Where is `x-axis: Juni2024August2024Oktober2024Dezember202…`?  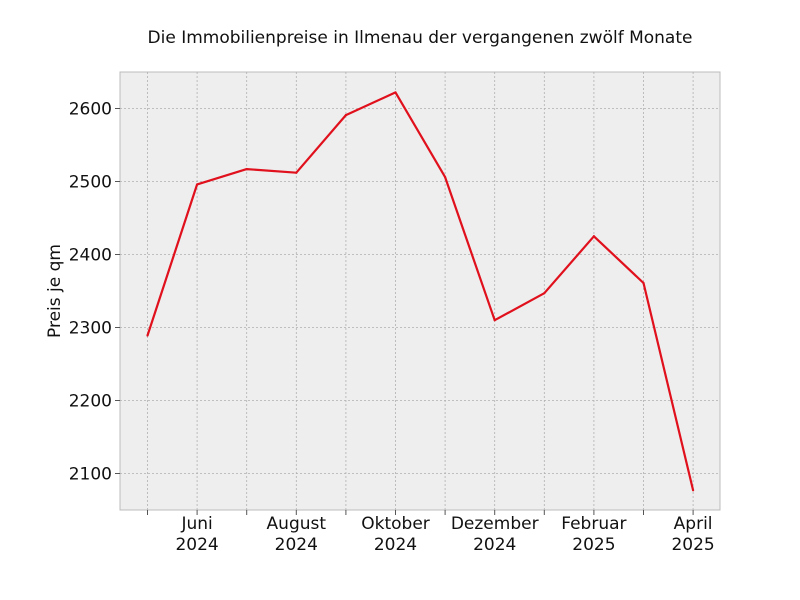
x-axis: Juni2024August2024Oktober2024Dezember202… is located at coordinates (431, 532).